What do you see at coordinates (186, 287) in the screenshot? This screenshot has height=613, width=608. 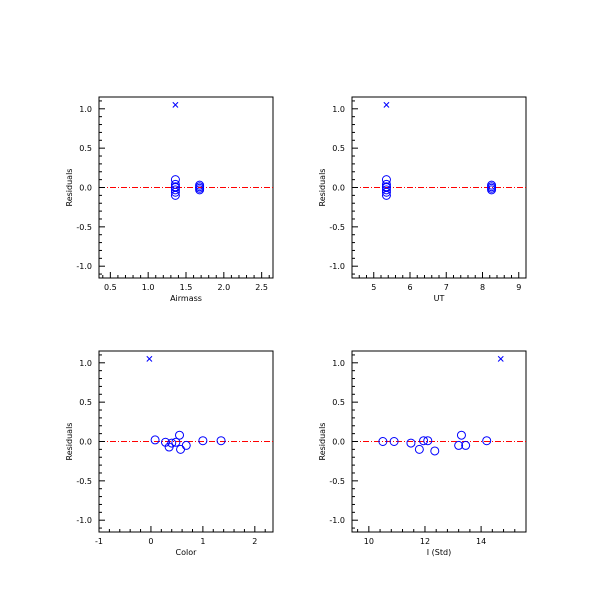 I see `x-tick-label: 1.5` at bounding box center [186, 287].